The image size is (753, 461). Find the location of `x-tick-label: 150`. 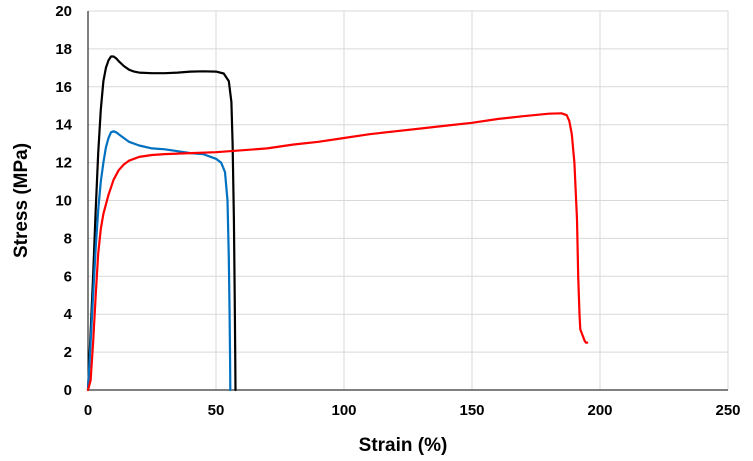

x-tick-label: 150 is located at coordinates (471, 410).